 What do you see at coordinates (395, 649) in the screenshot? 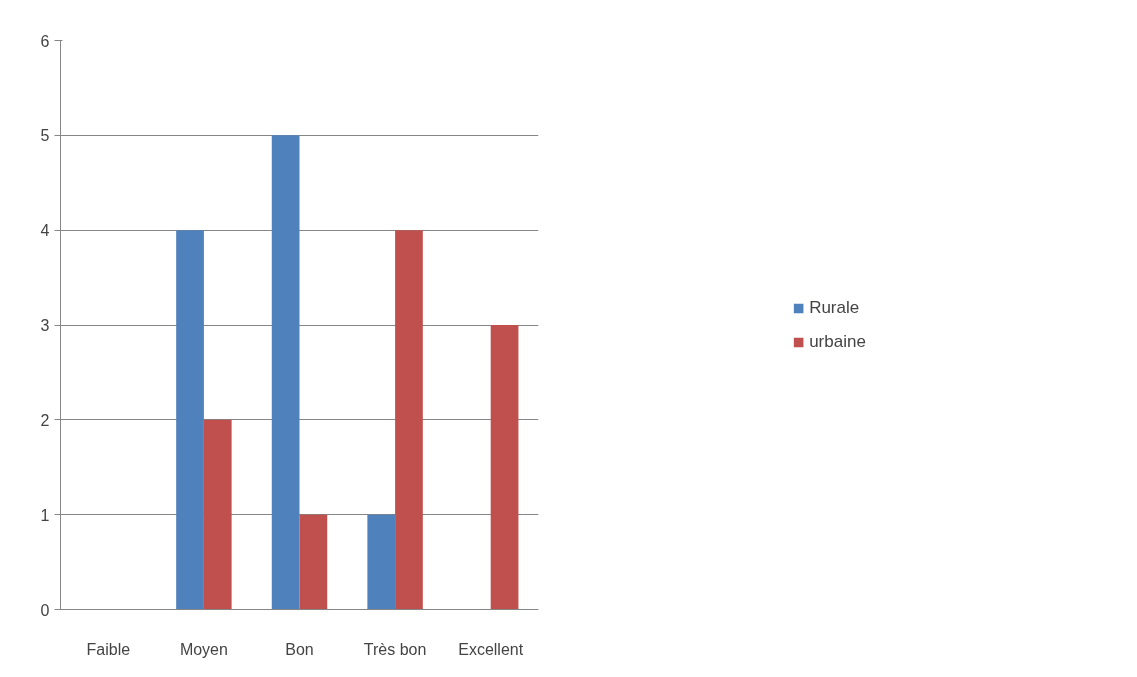
I see `x-tick-label: Très bon` at bounding box center [395, 649].